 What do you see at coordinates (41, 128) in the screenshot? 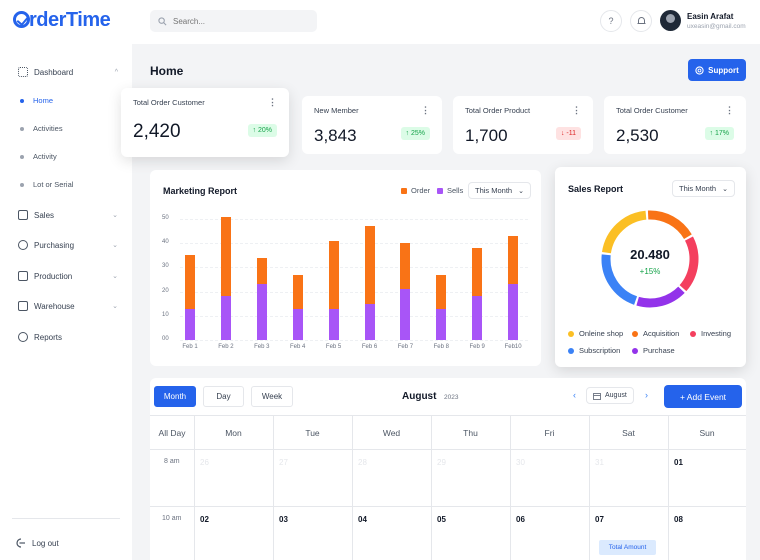
I see `sidebar-item-activities: Activities` at bounding box center [41, 128].